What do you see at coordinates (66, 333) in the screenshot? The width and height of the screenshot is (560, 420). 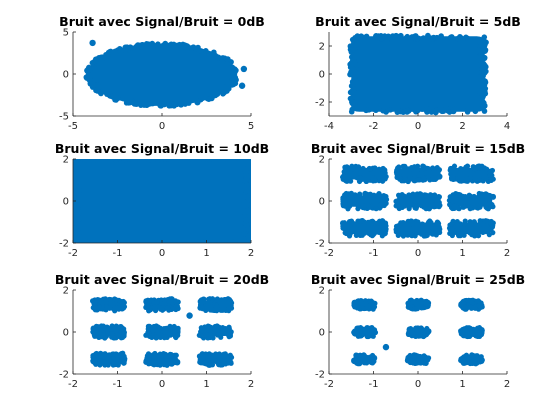 I see `y-tick-label: 0` at bounding box center [66, 333].